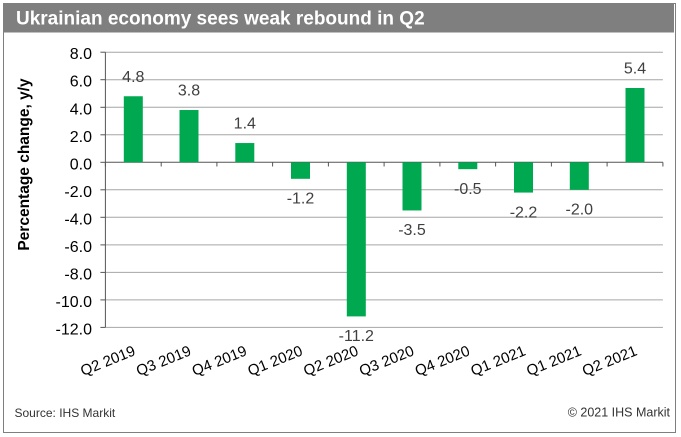 Image resolution: width=681 pixels, height=437 pixels. What do you see at coordinates (443, 361) in the screenshot?
I see `svg-text: Q4 2020` at bounding box center [443, 361].